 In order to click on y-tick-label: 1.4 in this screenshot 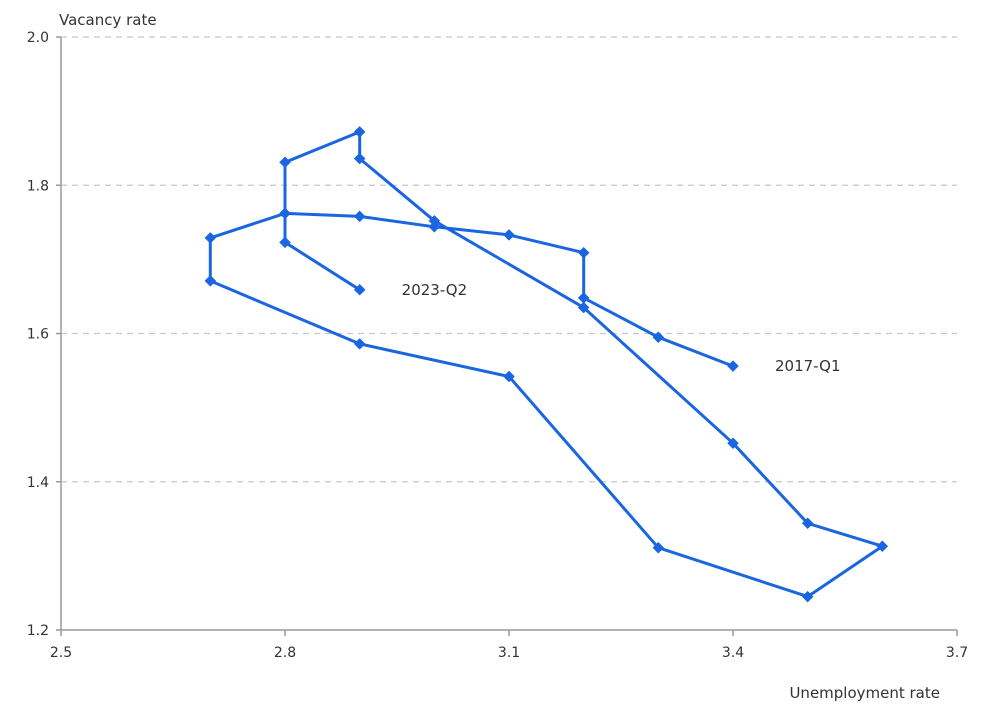, I will do `click(38, 483)`.